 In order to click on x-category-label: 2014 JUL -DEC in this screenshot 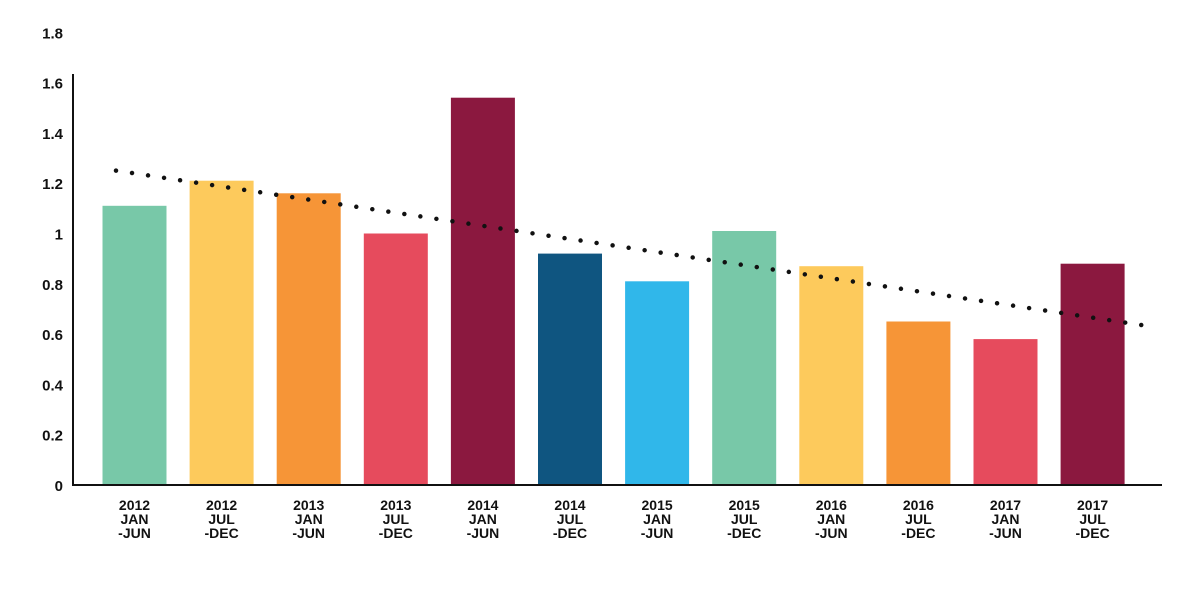, I will do `click(570, 519)`.